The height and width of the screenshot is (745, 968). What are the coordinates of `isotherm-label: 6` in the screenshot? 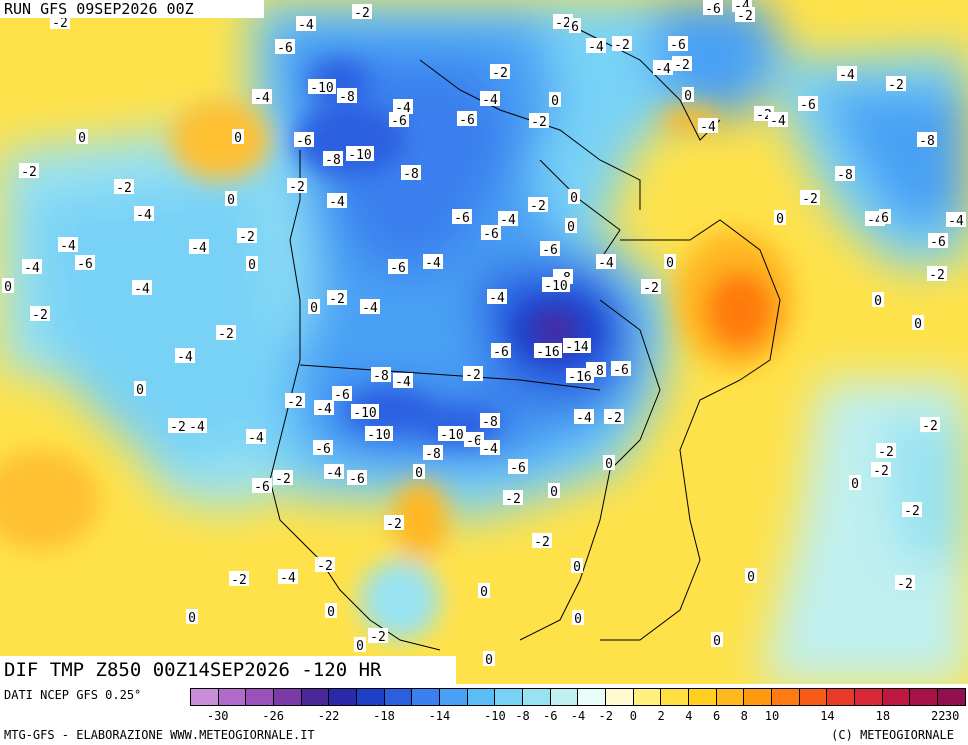 It's located at (575, 26).